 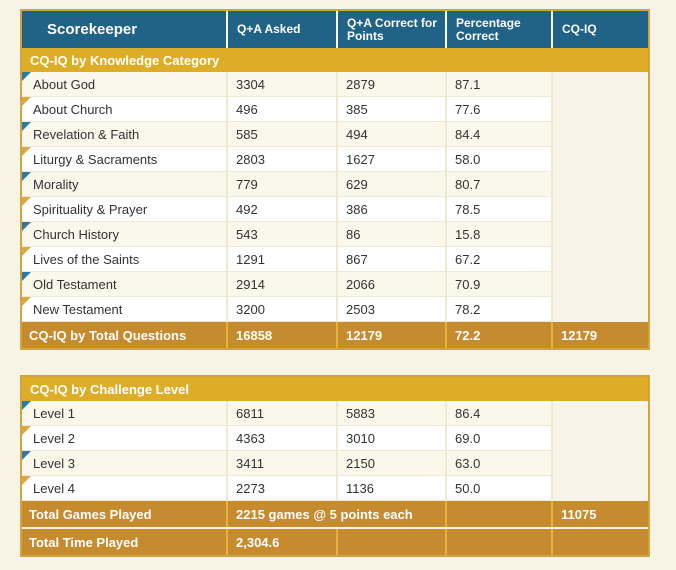 I want to click on section-bar-knowledge: CQ-IQ by Knowledge Category, so click(x=335, y=60).